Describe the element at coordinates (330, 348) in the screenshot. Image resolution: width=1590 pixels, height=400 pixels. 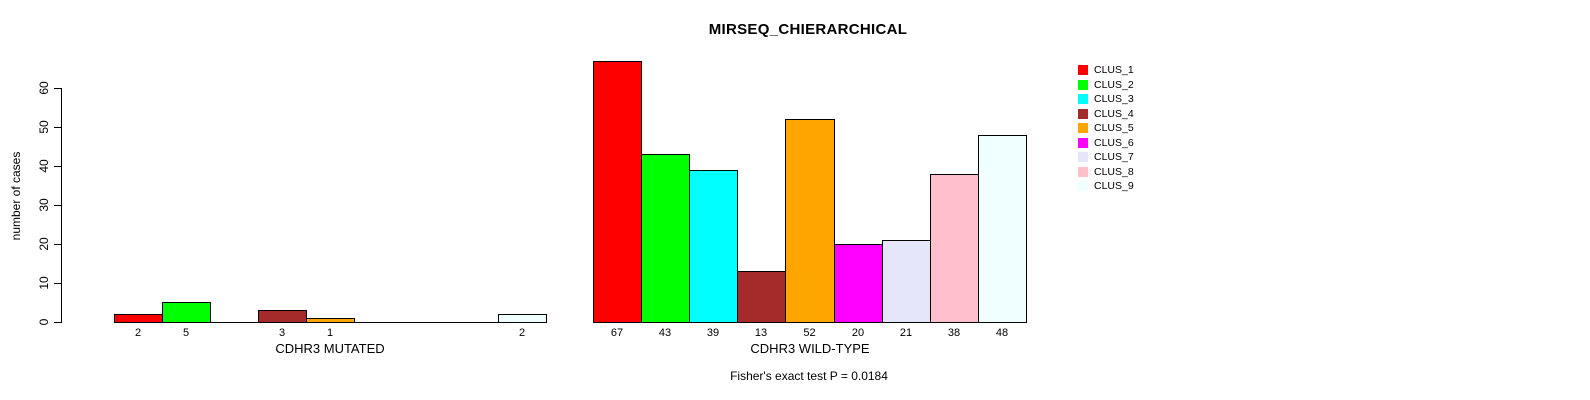
I see `x-axis-title-mutated: CDHR3 MUTATED` at that location.